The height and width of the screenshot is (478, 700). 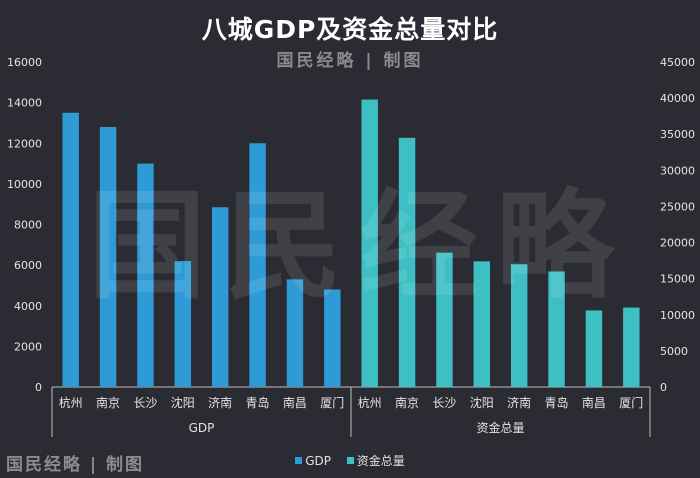 What do you see at coordinates (677, 315) in the screenshot?
I see `right-axis-tick-label: 10000` at bounding box center [677, 315].